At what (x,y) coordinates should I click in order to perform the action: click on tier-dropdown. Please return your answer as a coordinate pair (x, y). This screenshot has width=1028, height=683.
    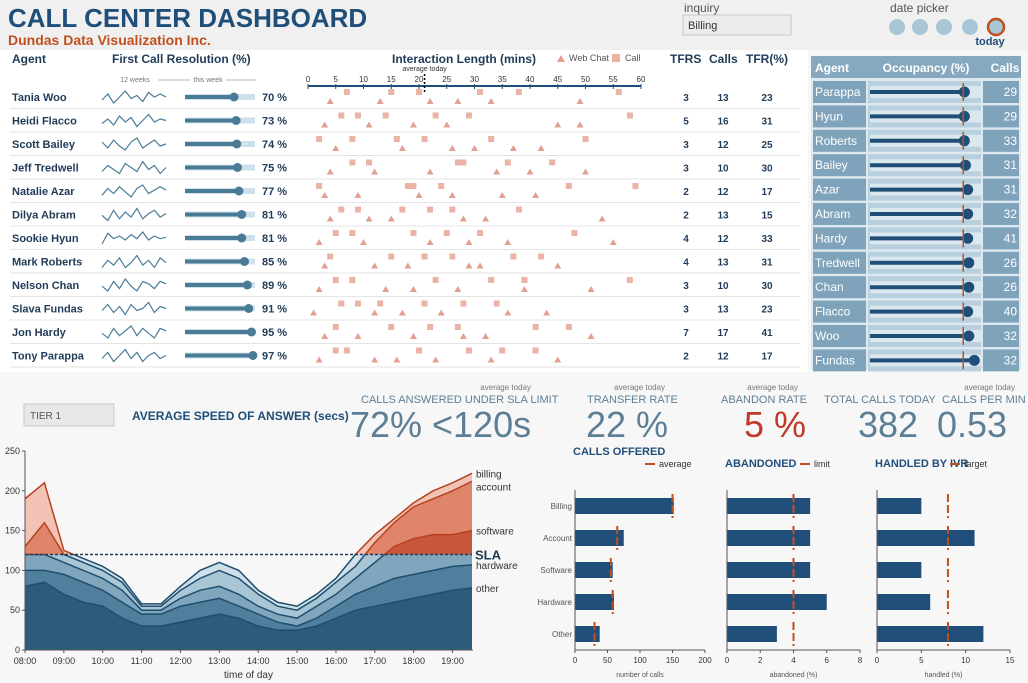
    Looking at the image, I should click on (69, 415).